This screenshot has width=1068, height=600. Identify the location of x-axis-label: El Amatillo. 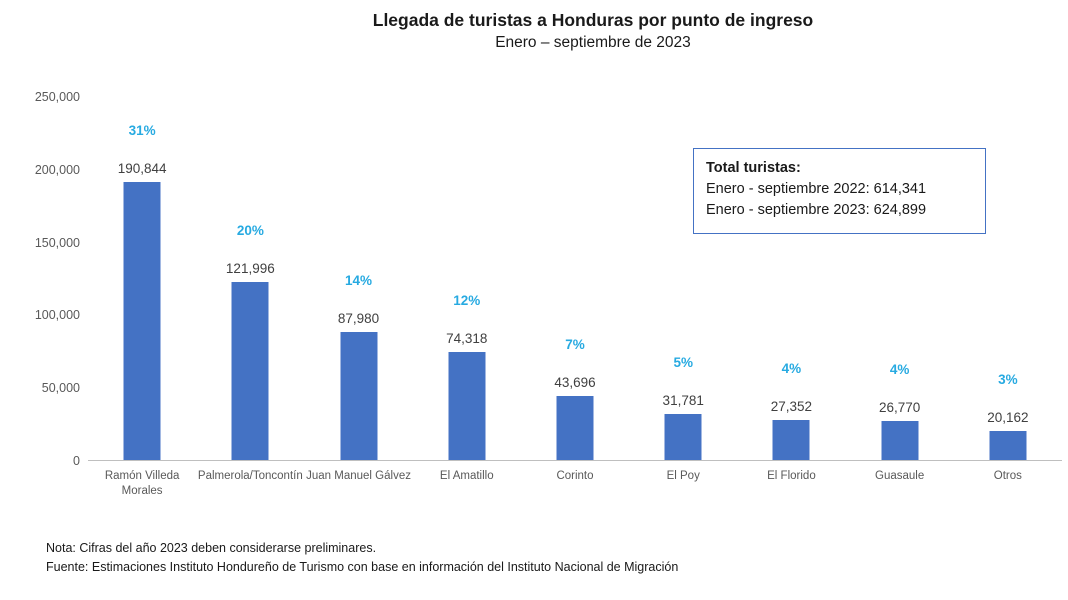
(466, 476).